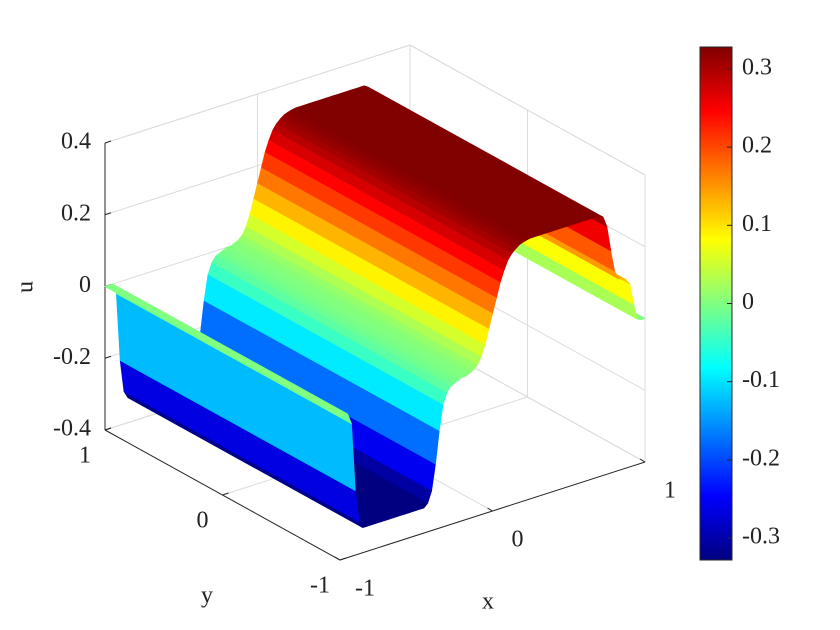 The height and width of the screenshot is (630, 840). I want to click on colorbar-tick-label: 0.1, so click(757, 224).